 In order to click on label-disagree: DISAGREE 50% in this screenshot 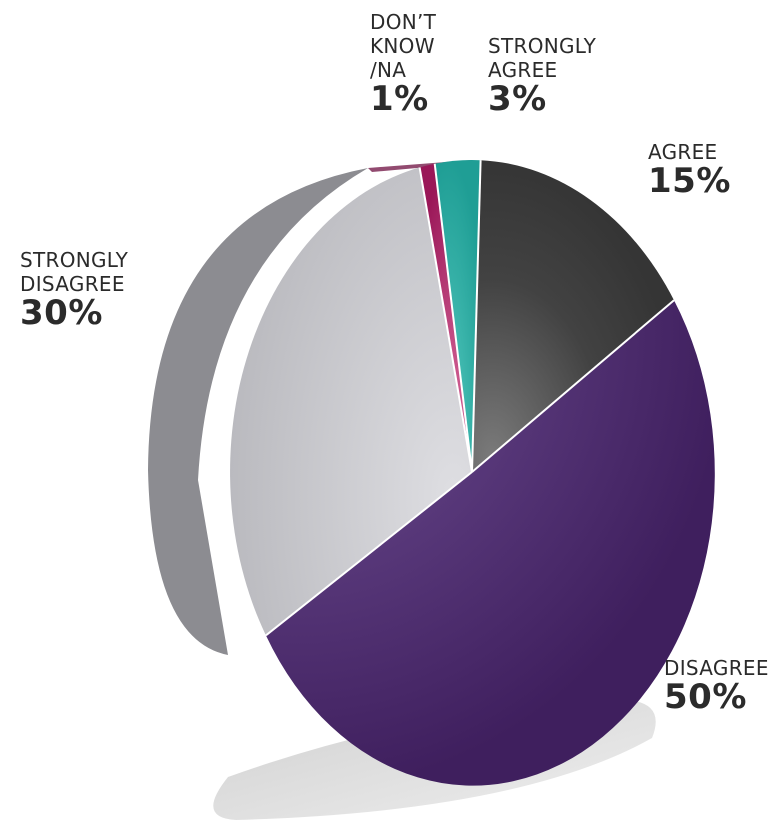, I will do `click(716, 686)`.